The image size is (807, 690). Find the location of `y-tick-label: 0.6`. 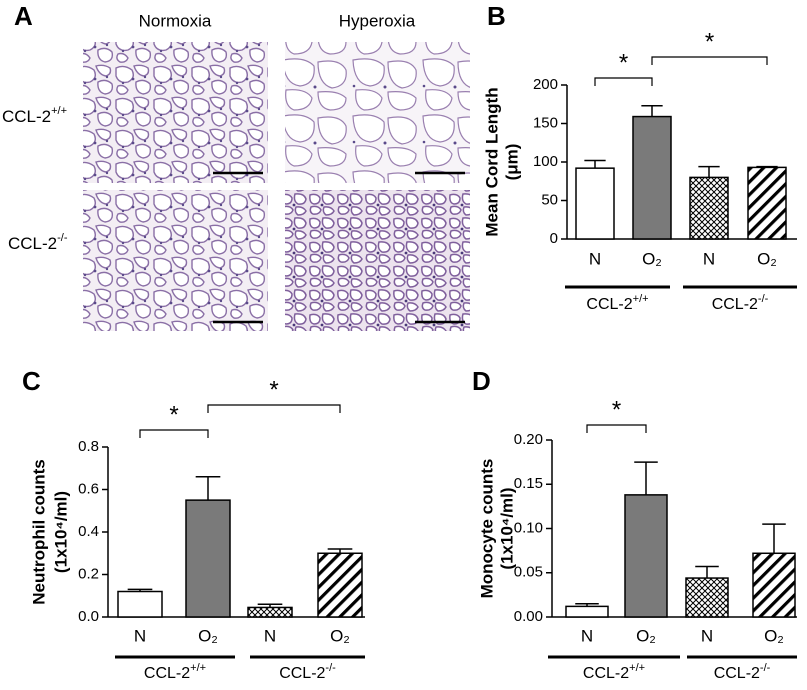

y-tick-label: 0.6 is located at coordinates (88, 488).